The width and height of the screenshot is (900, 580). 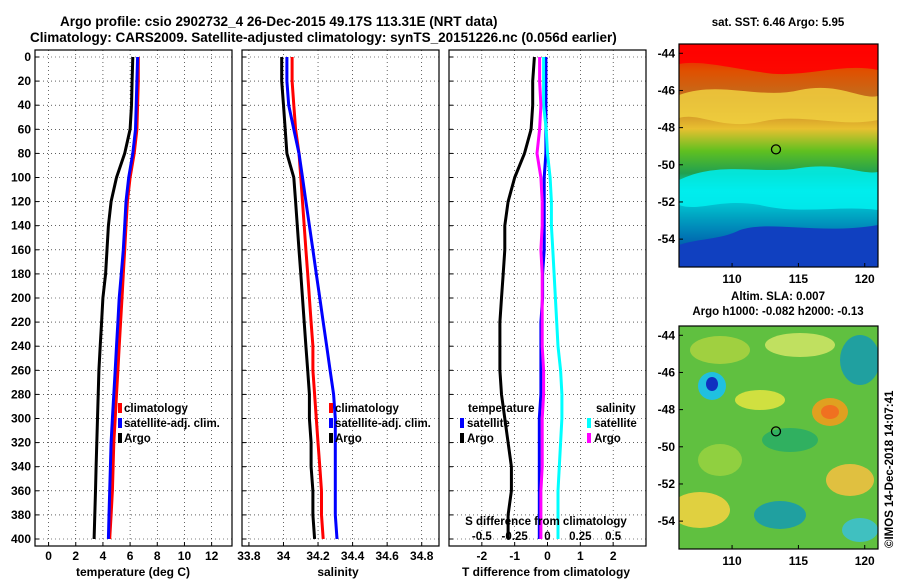 What do you see at coordinates (607, 439) in the screenshot?
I see `legend-s-argo: Argo` at bounding box center [607, 439].